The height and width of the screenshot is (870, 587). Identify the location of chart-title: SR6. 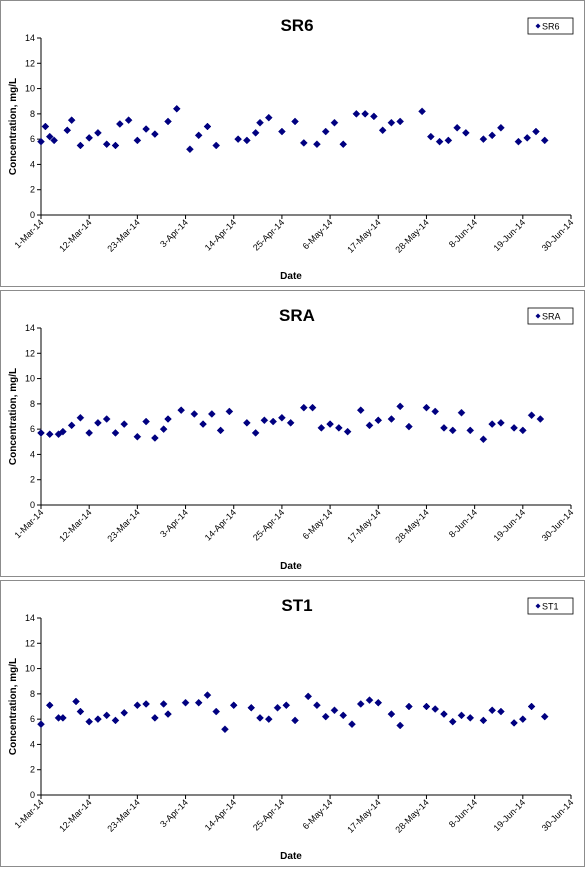
(296, 25).